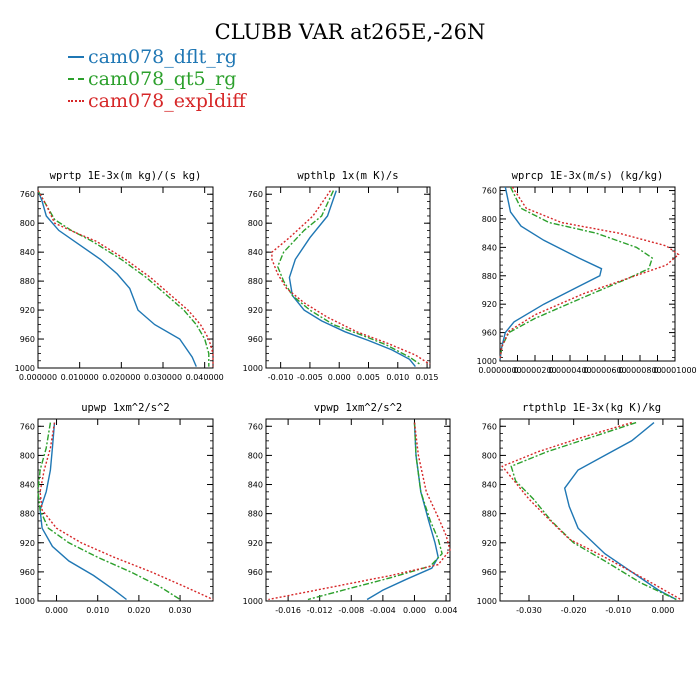 The height and width of the screenshot is (700, 700). I want to click on x-tick-label: 0.020000, so click(121, 377).